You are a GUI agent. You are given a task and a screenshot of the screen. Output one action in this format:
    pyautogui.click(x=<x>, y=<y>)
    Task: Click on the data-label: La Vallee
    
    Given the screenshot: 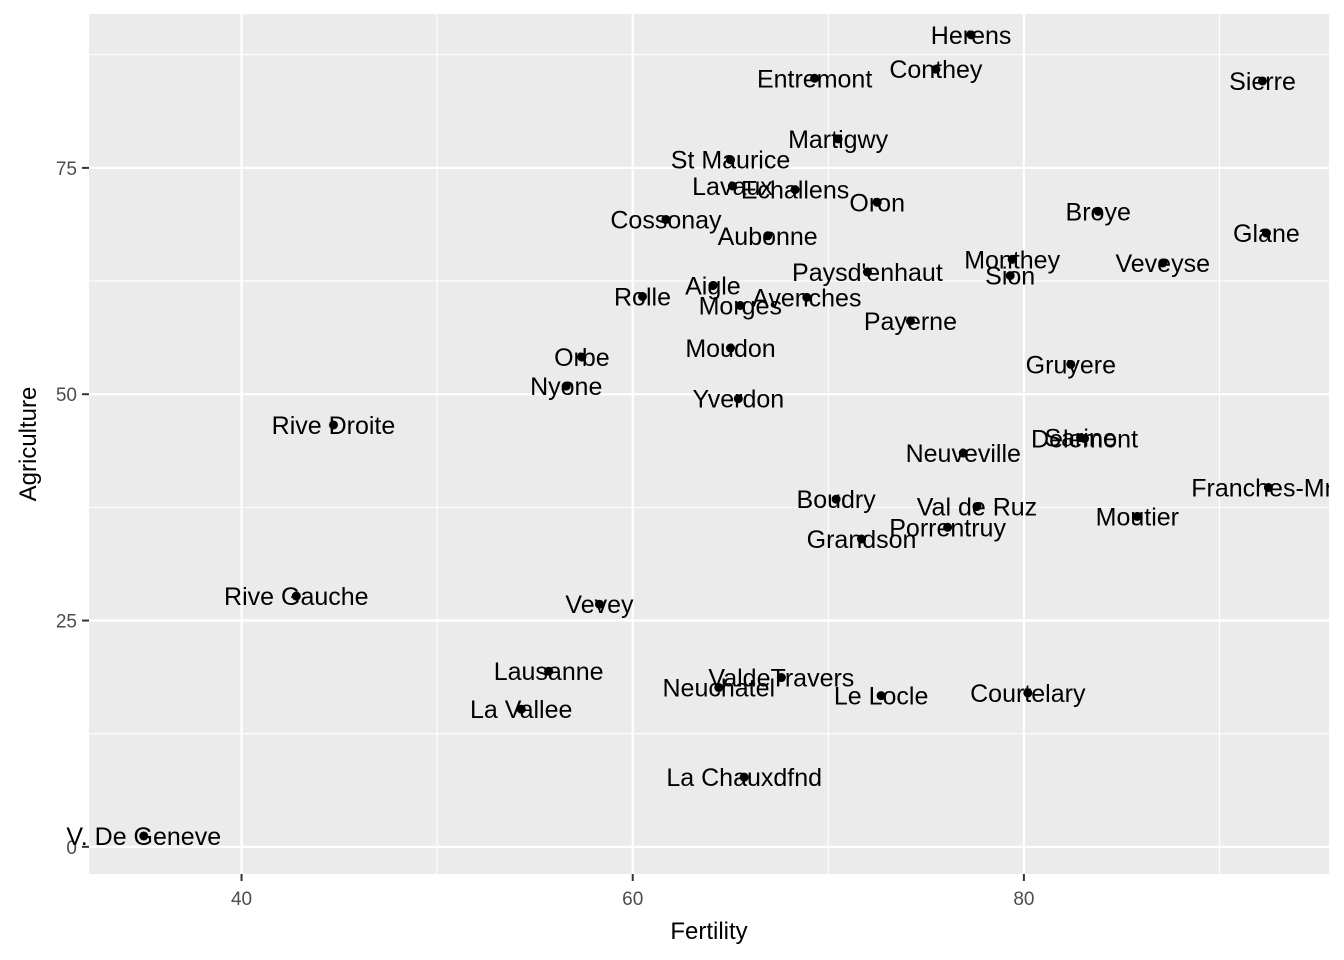 What is the action you would take?
    pyautogui.click(x=521, y=710)
    